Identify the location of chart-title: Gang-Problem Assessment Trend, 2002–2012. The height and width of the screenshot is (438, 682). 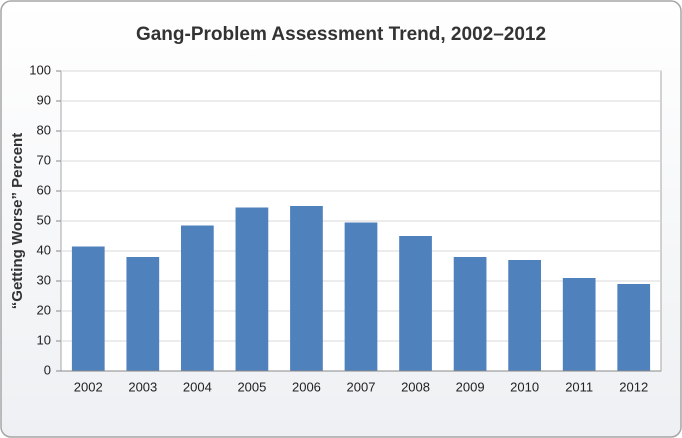
(341, 34).